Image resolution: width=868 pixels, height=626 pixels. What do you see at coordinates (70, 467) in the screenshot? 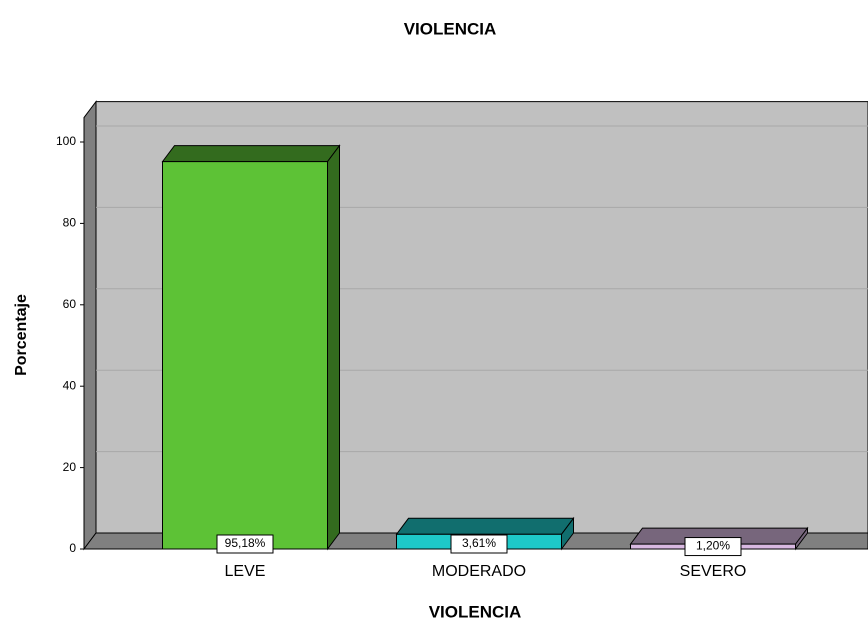
I see `y-tick-label: 20` at bounding box center [70, 467].